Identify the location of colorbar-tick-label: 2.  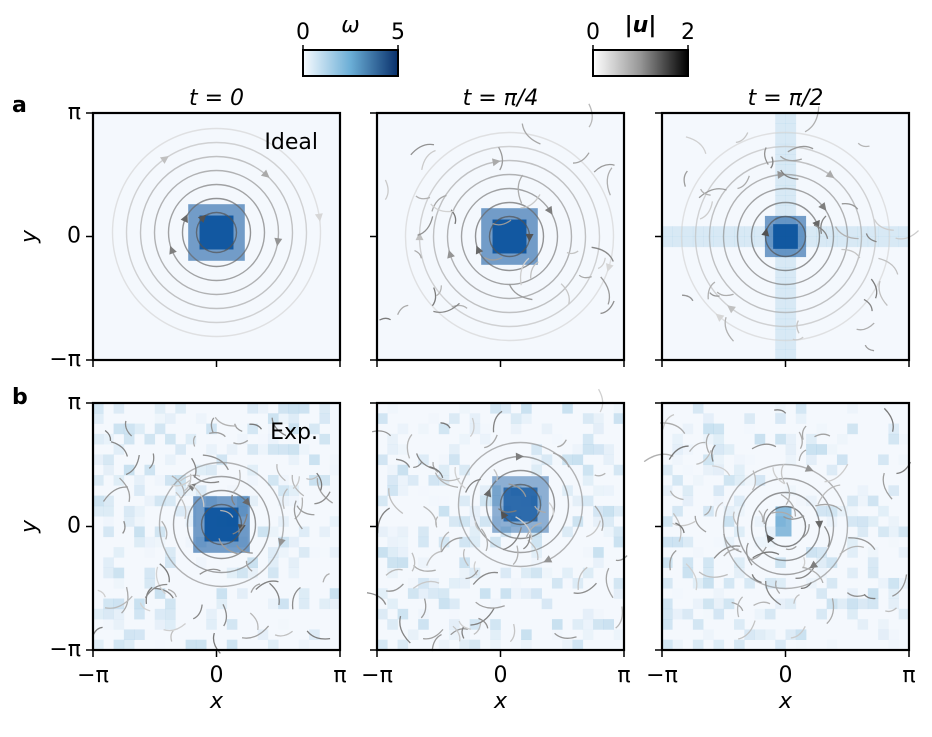
(688, 32).